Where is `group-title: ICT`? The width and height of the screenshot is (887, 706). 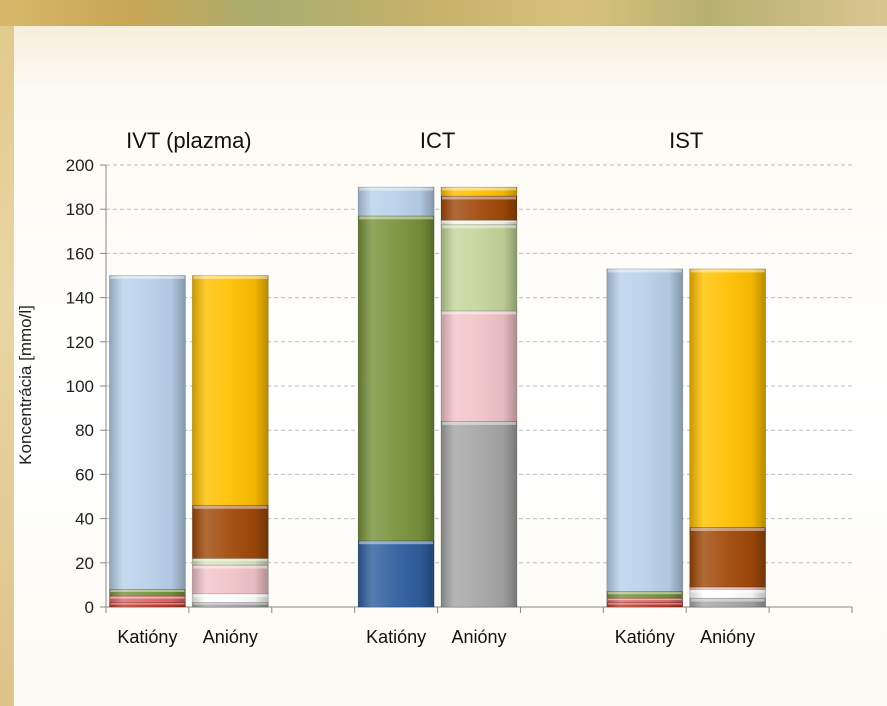 group-title: ICT is located at coordinates (437, 140).